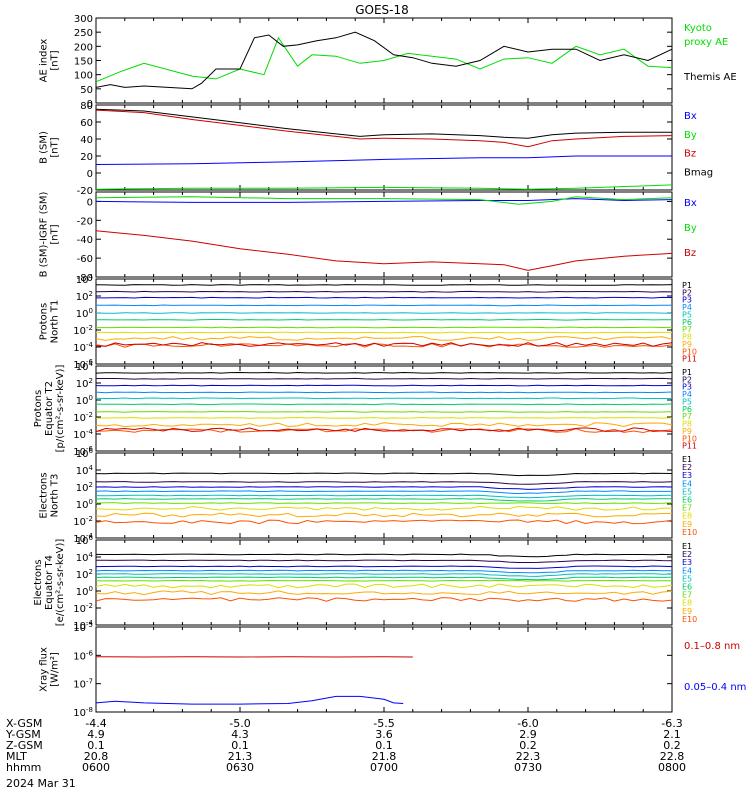 The image size is (750, 800). What do you see at coordinates (382, 10) in the screenshot?
I see `figure-title: GOES-18` at bounding box center [382, 10].